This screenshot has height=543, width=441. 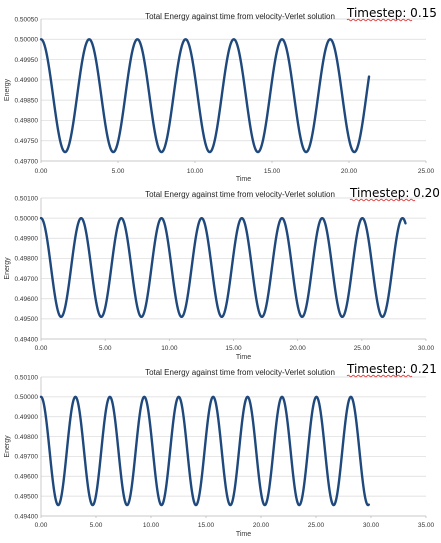 I want to click on timestep-label: Timestep: 0.21, so click(x=391, y=369).